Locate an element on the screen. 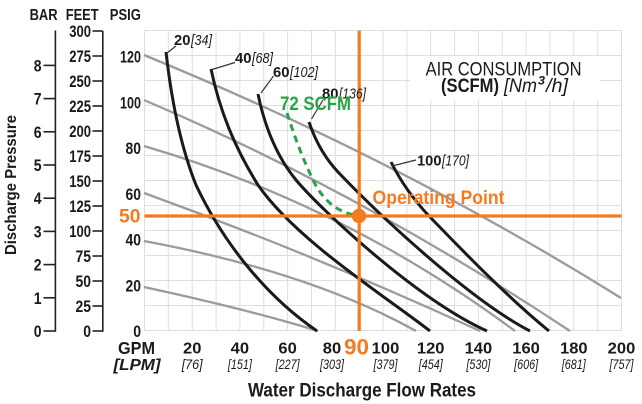  svg-text: BAR is located at coordinates (44, 15).